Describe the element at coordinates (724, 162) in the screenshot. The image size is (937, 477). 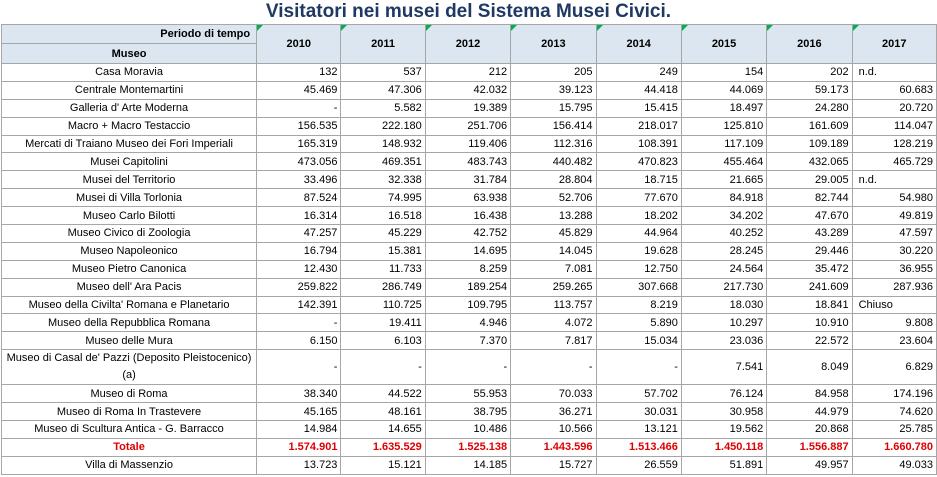
I see `value-cell: 455.464` at that location.